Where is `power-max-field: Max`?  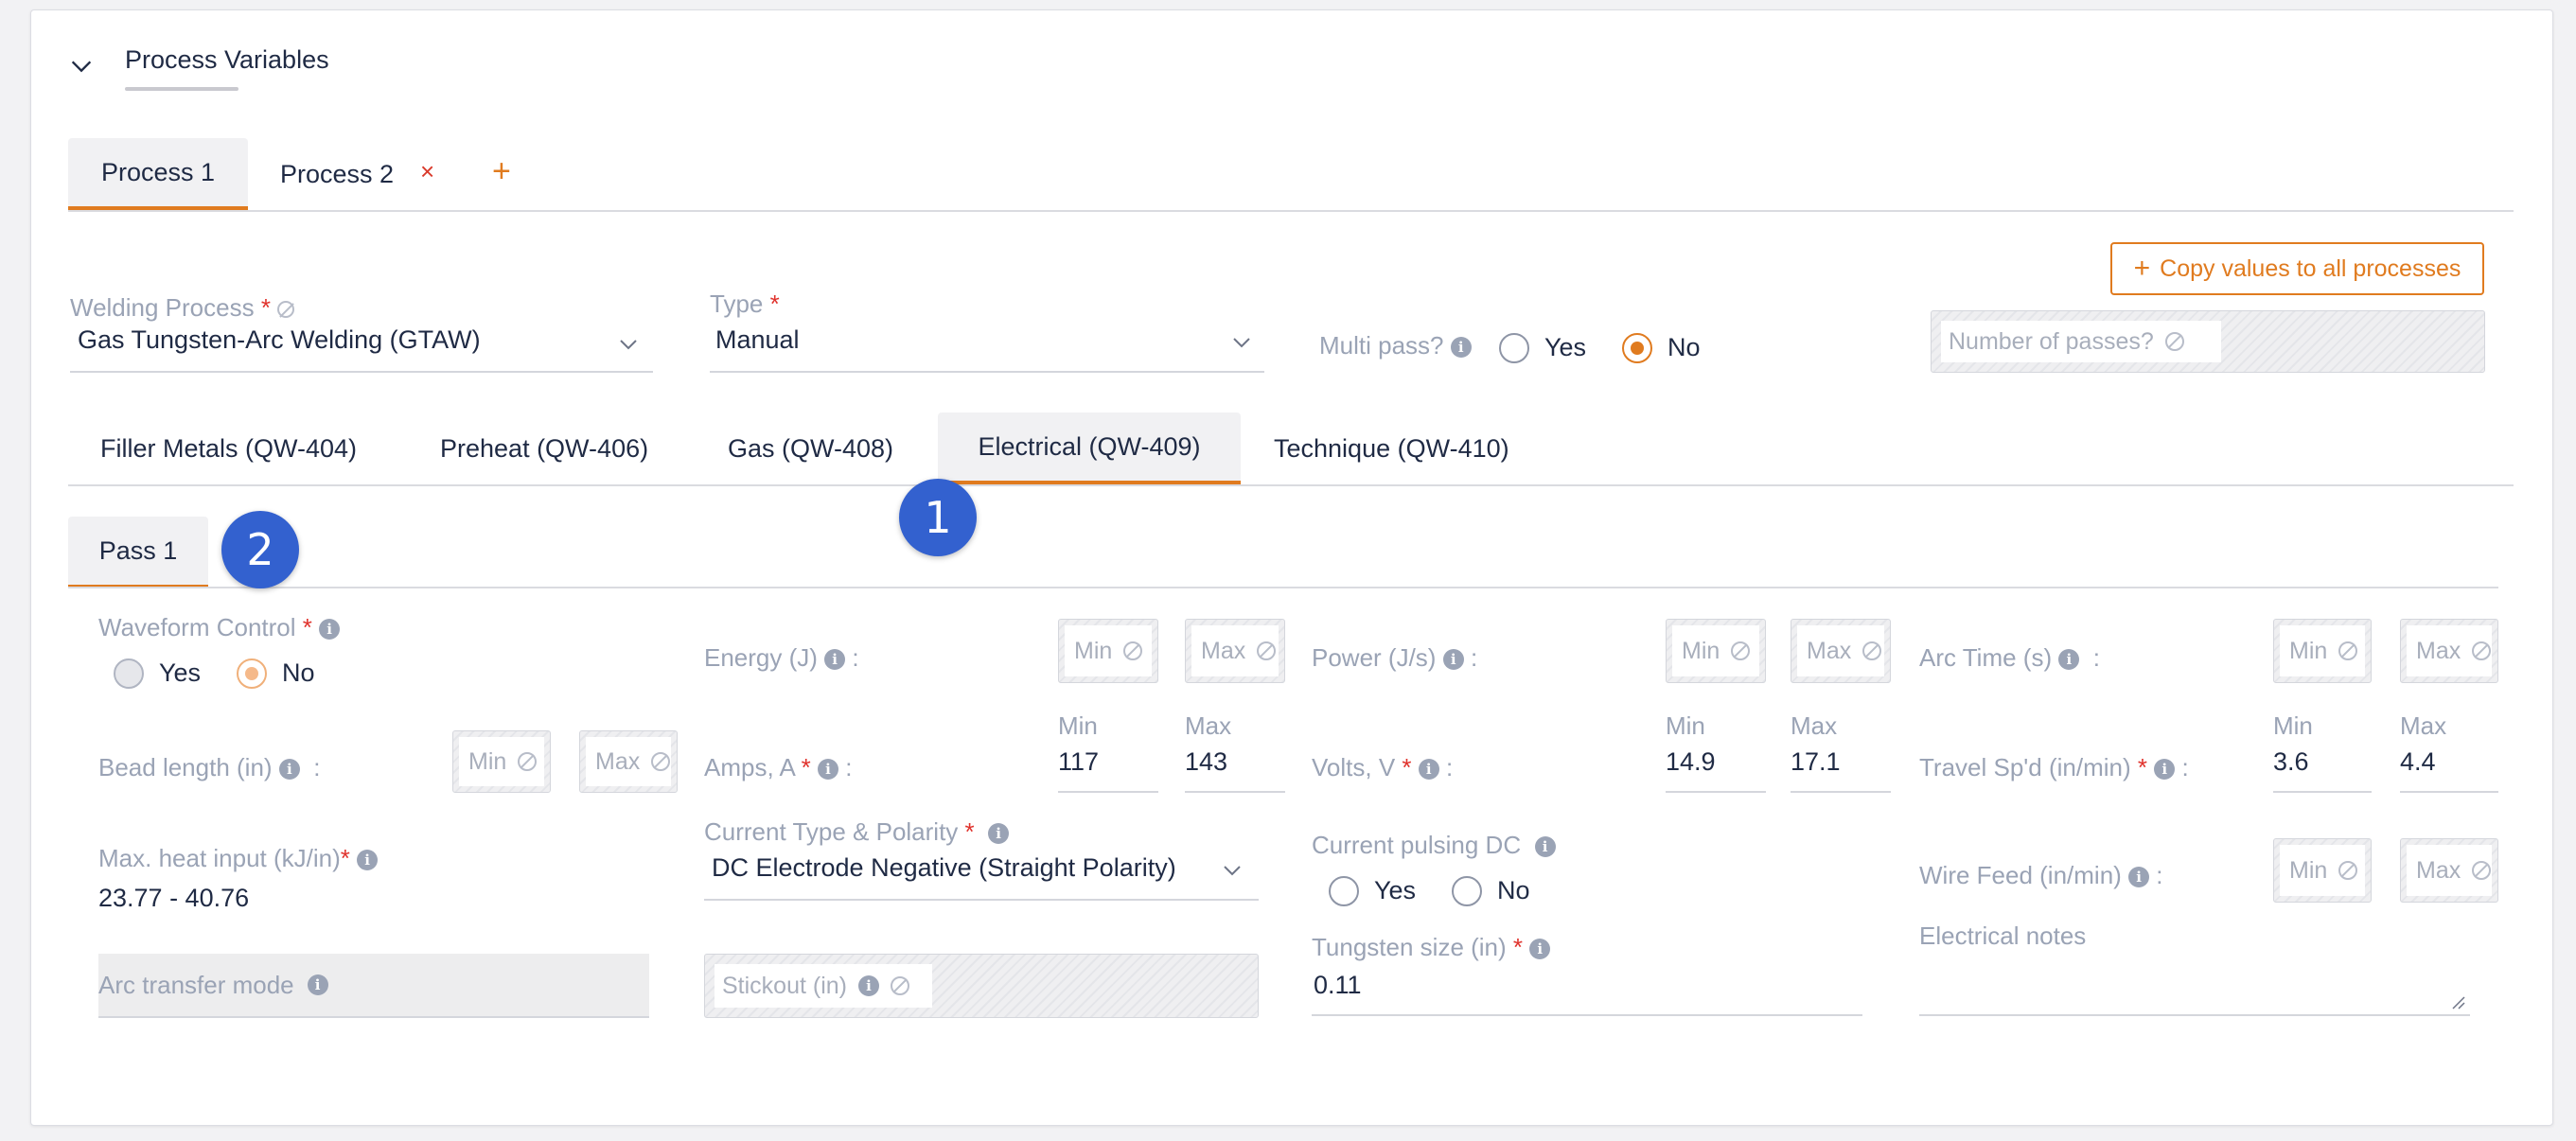 power-max-field: Max is located at coordinates (1841, 651).